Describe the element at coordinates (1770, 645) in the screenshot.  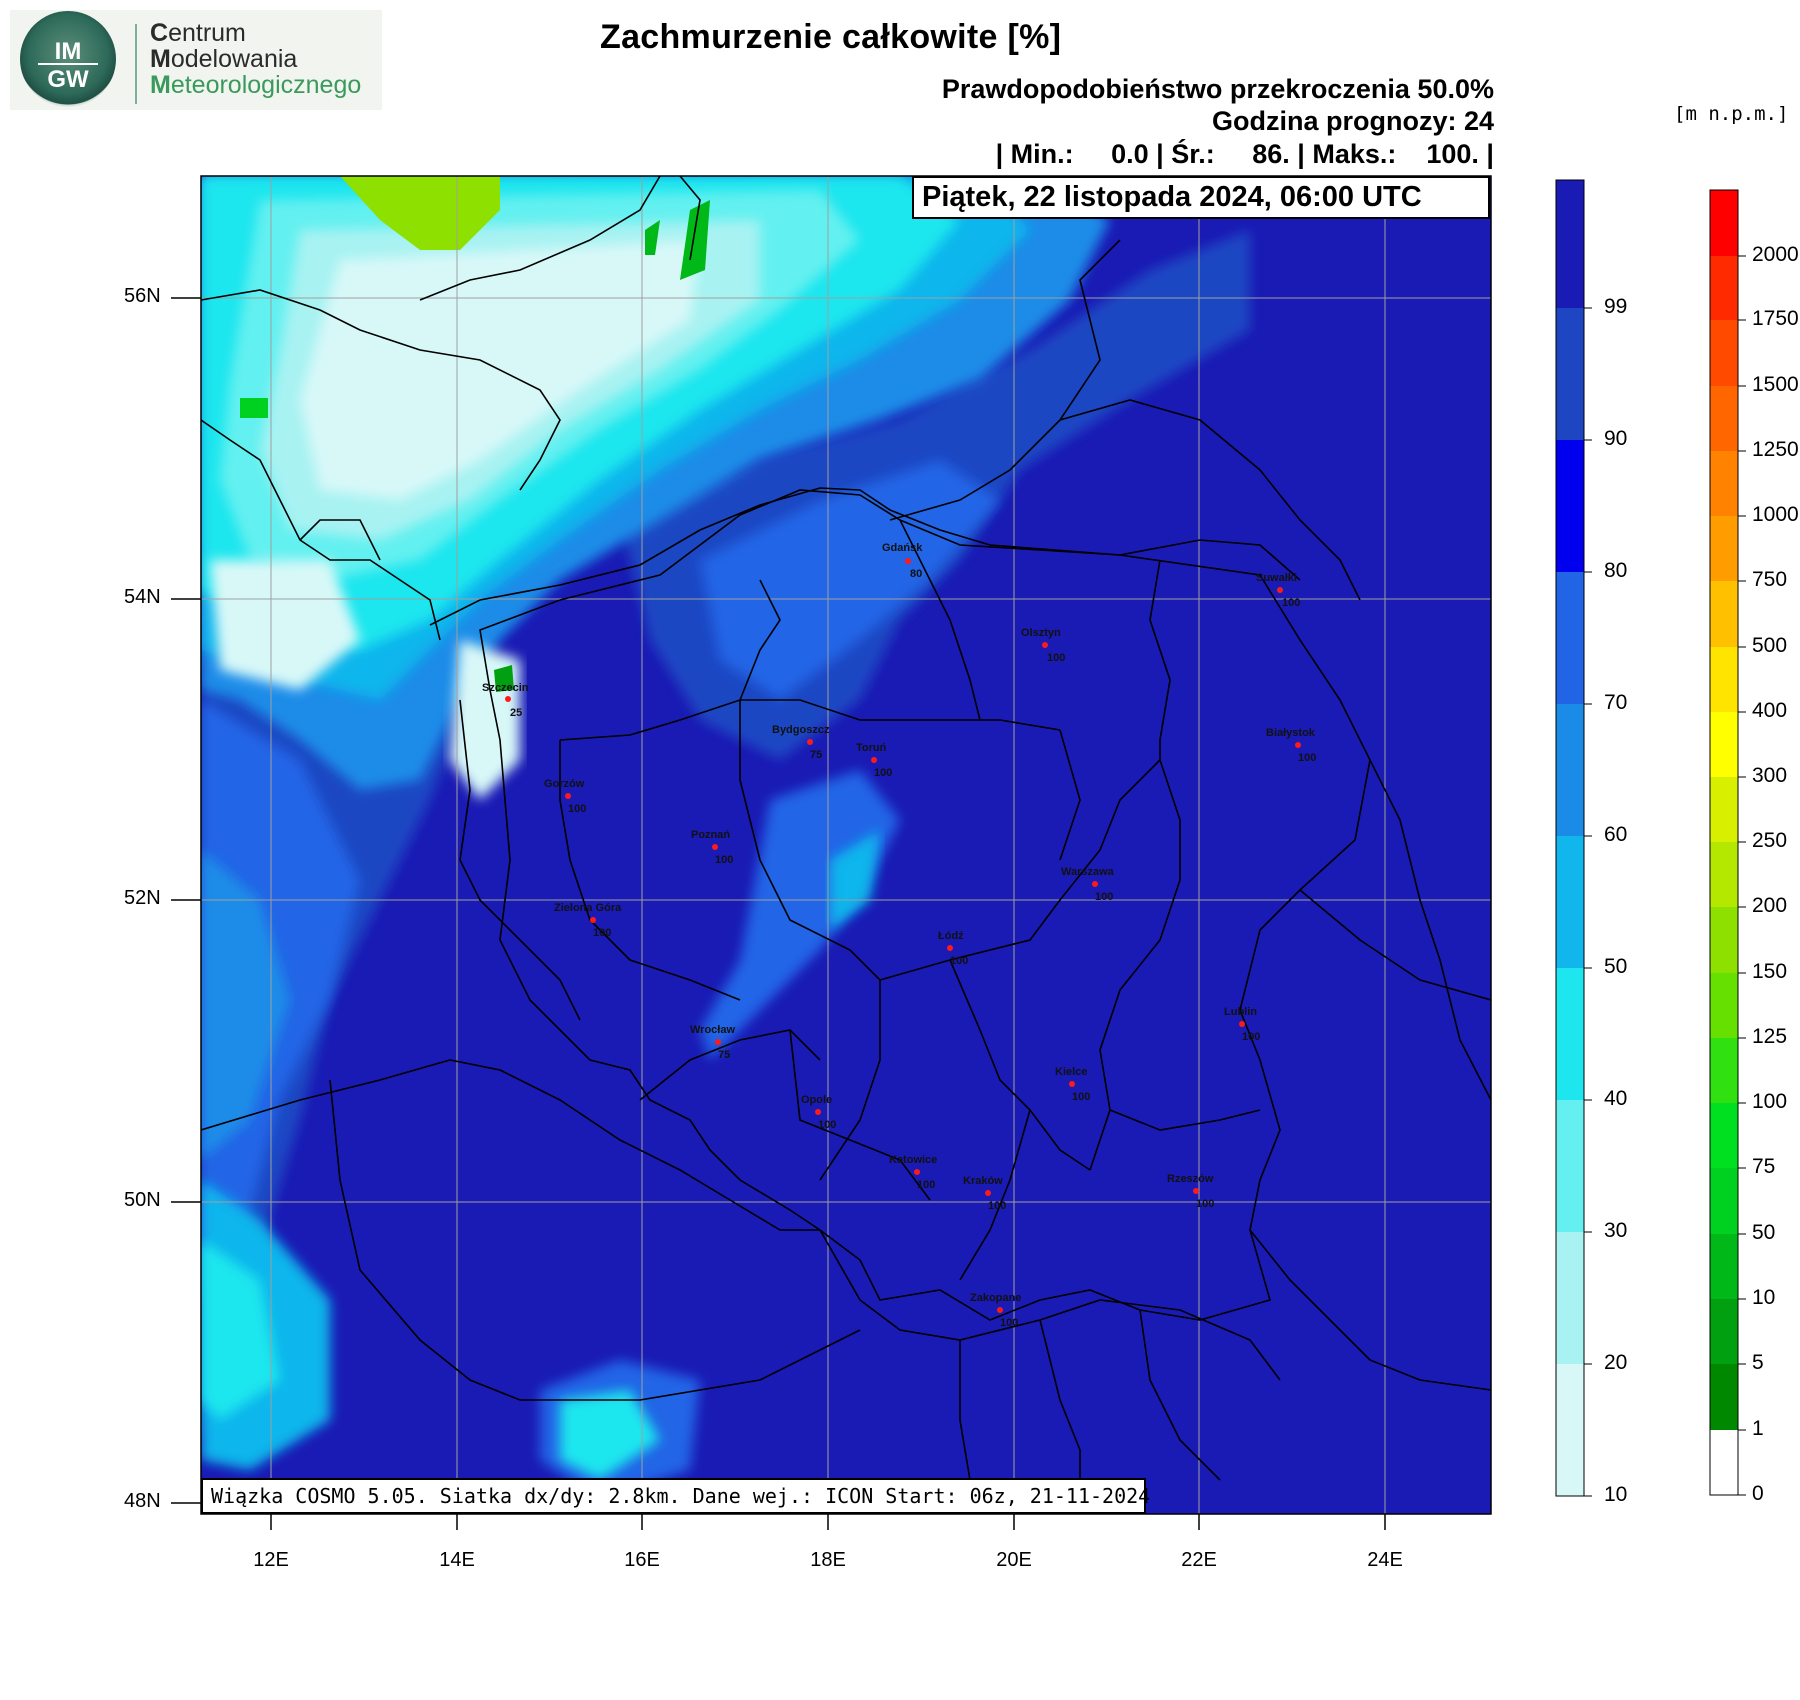
I see `terrain-colorbar-label: 500` at that location.